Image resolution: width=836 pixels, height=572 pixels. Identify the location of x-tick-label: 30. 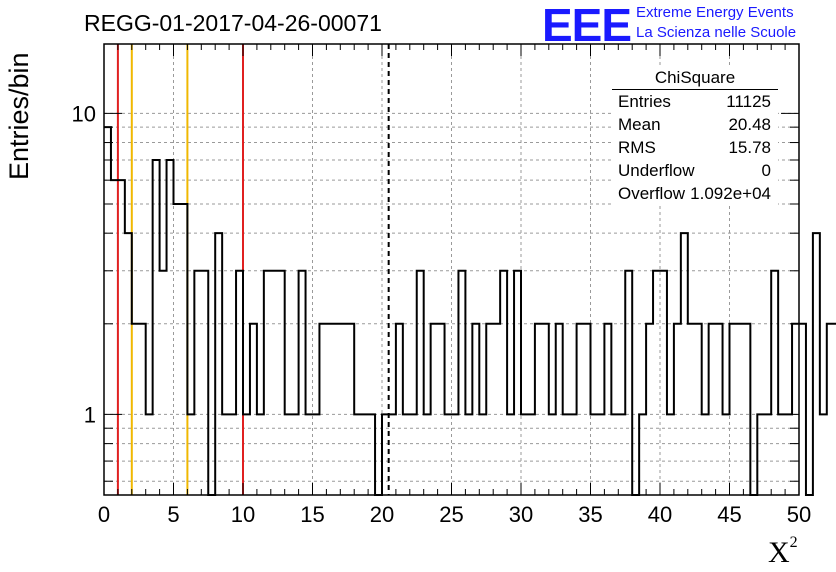
(521, 514).